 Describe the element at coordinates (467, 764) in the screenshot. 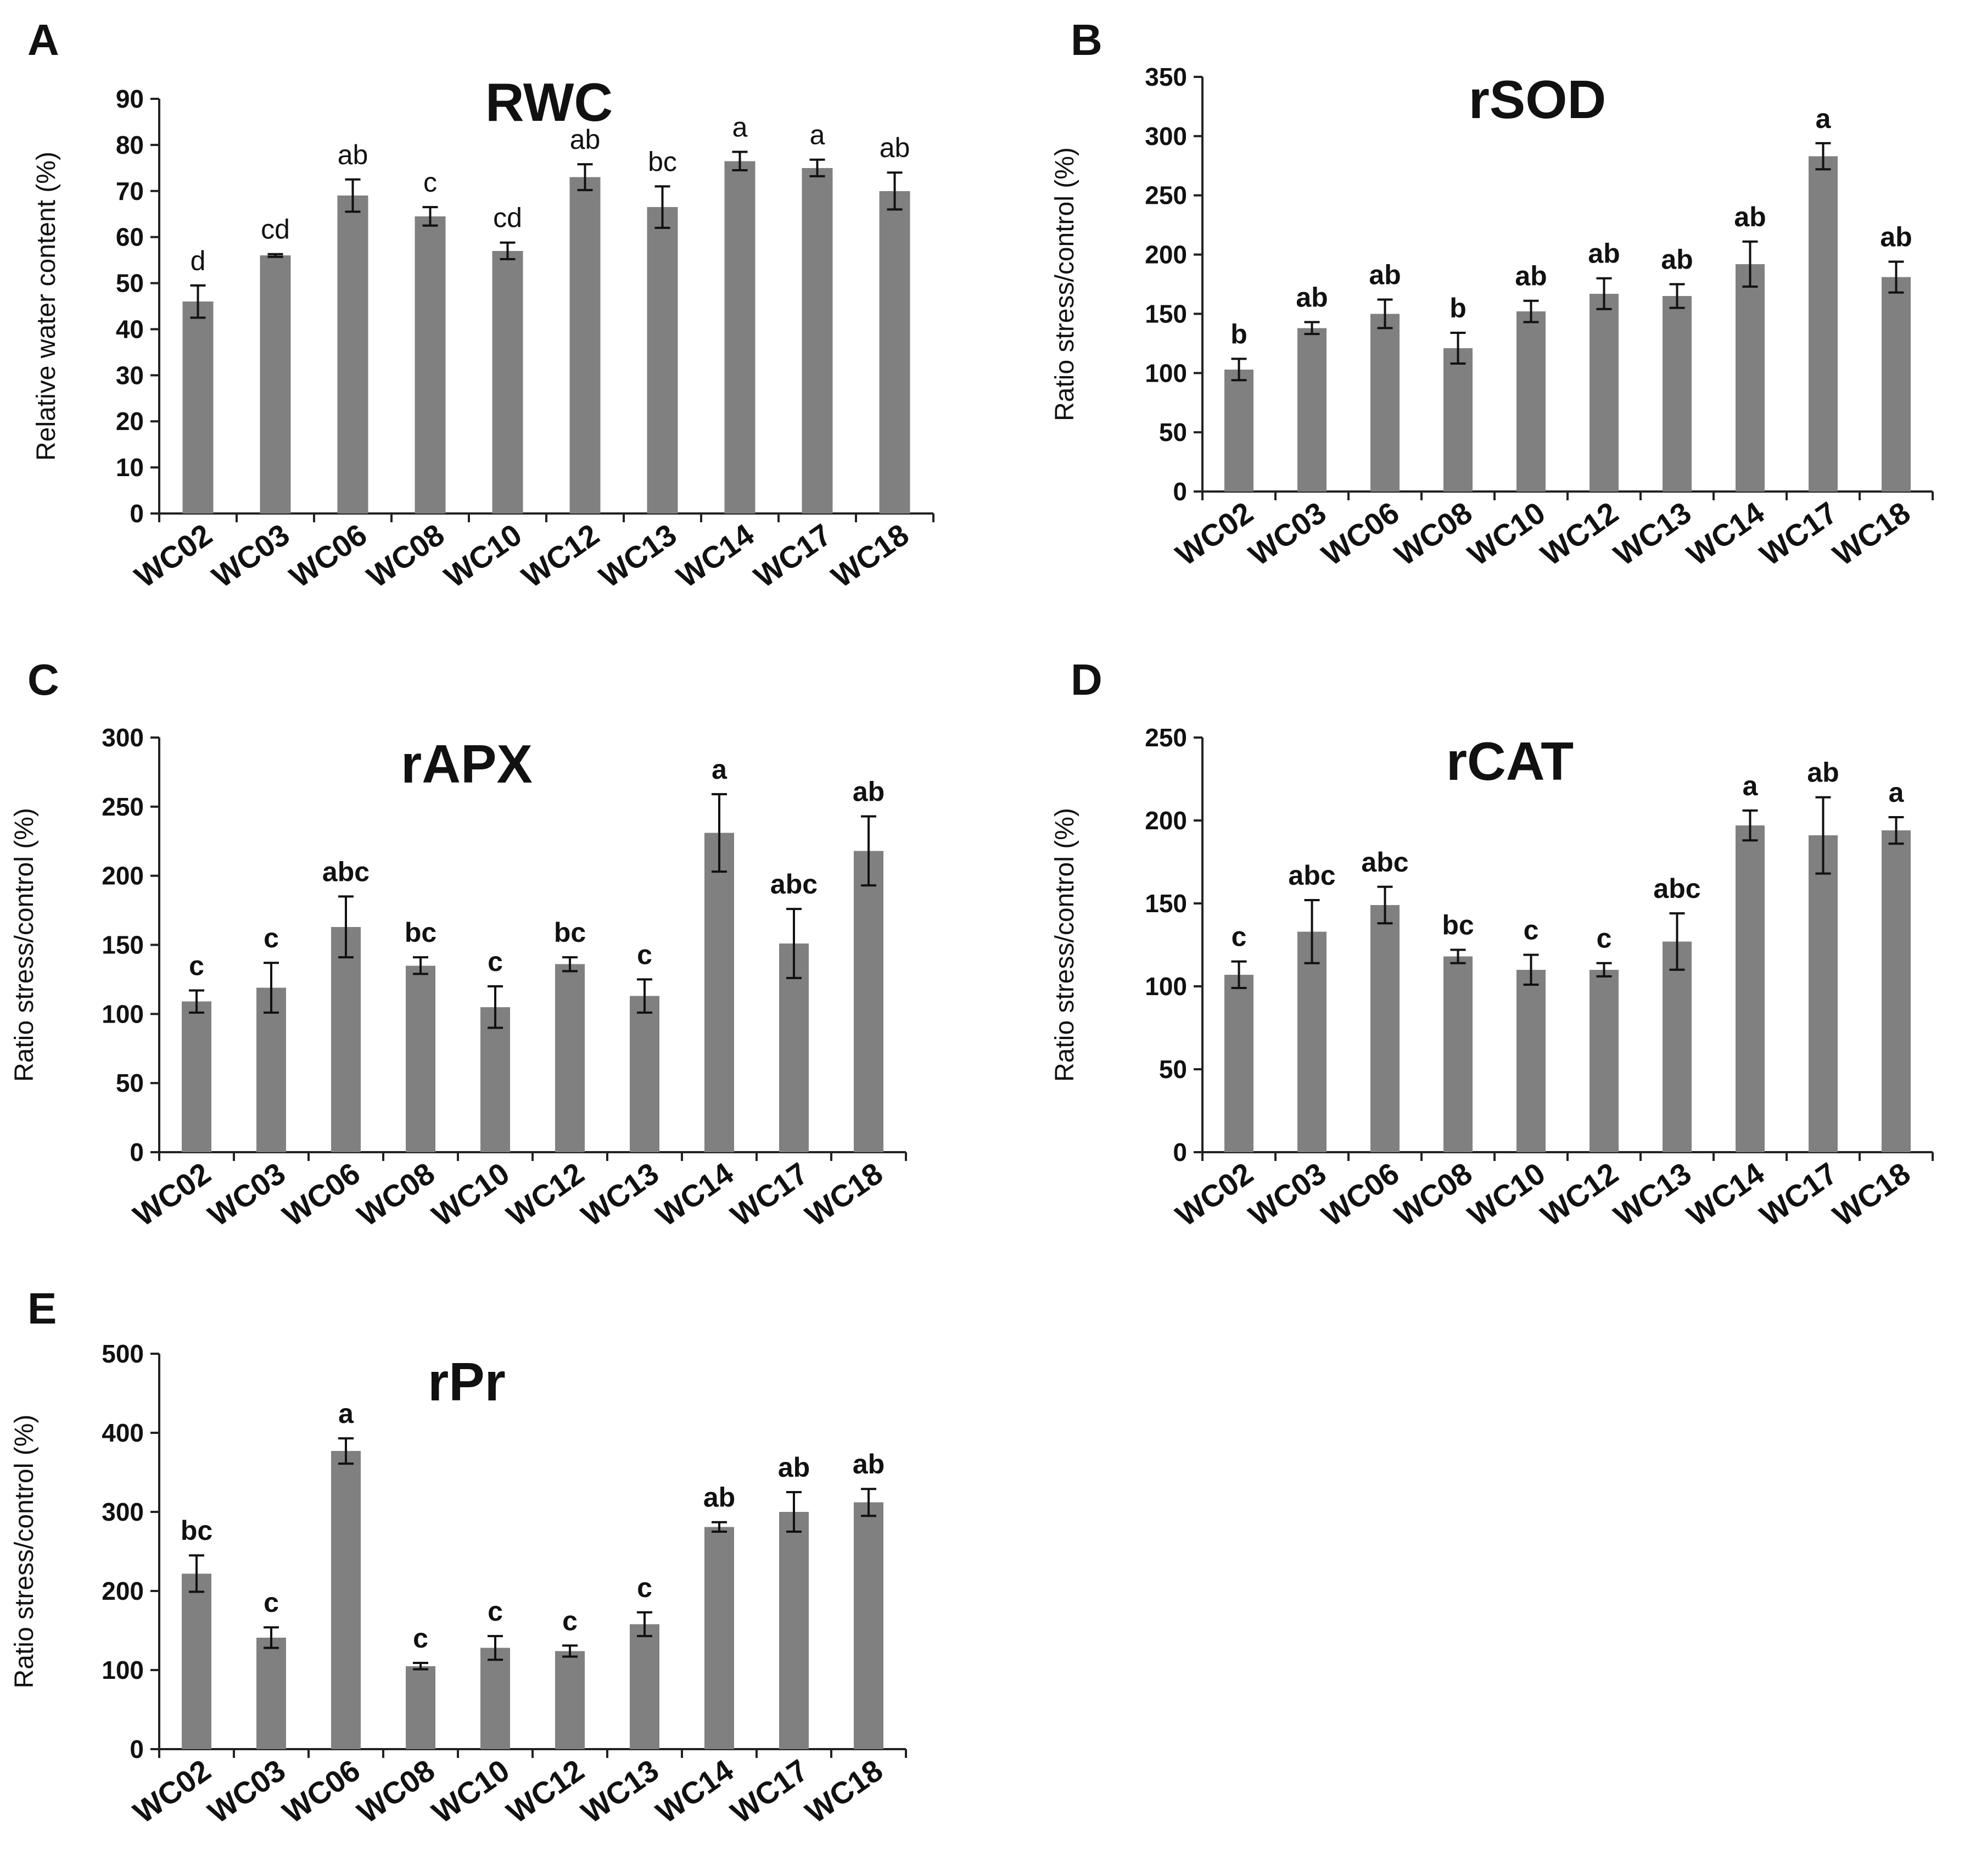

I see `chart-title: rAPX` at that location.